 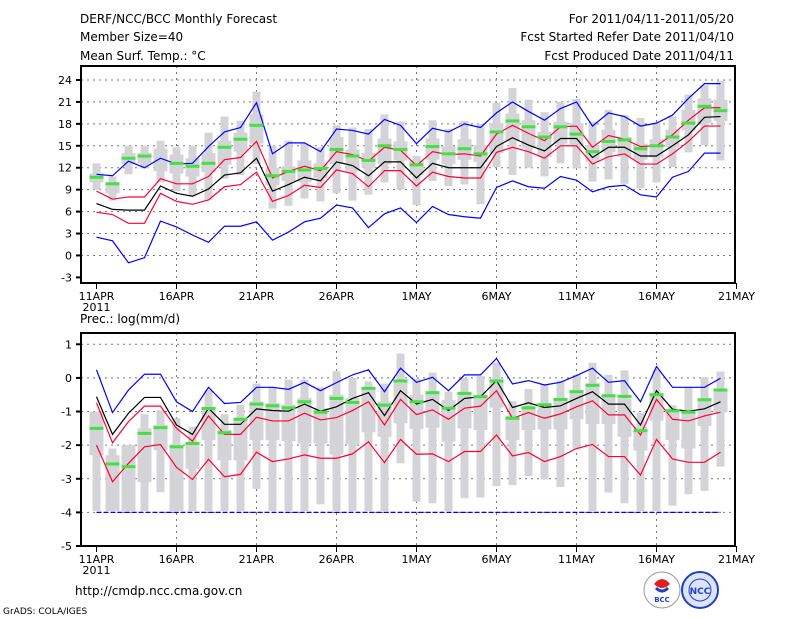 I want to click on ncc-logo: NCC, so click(x=700, y=590).